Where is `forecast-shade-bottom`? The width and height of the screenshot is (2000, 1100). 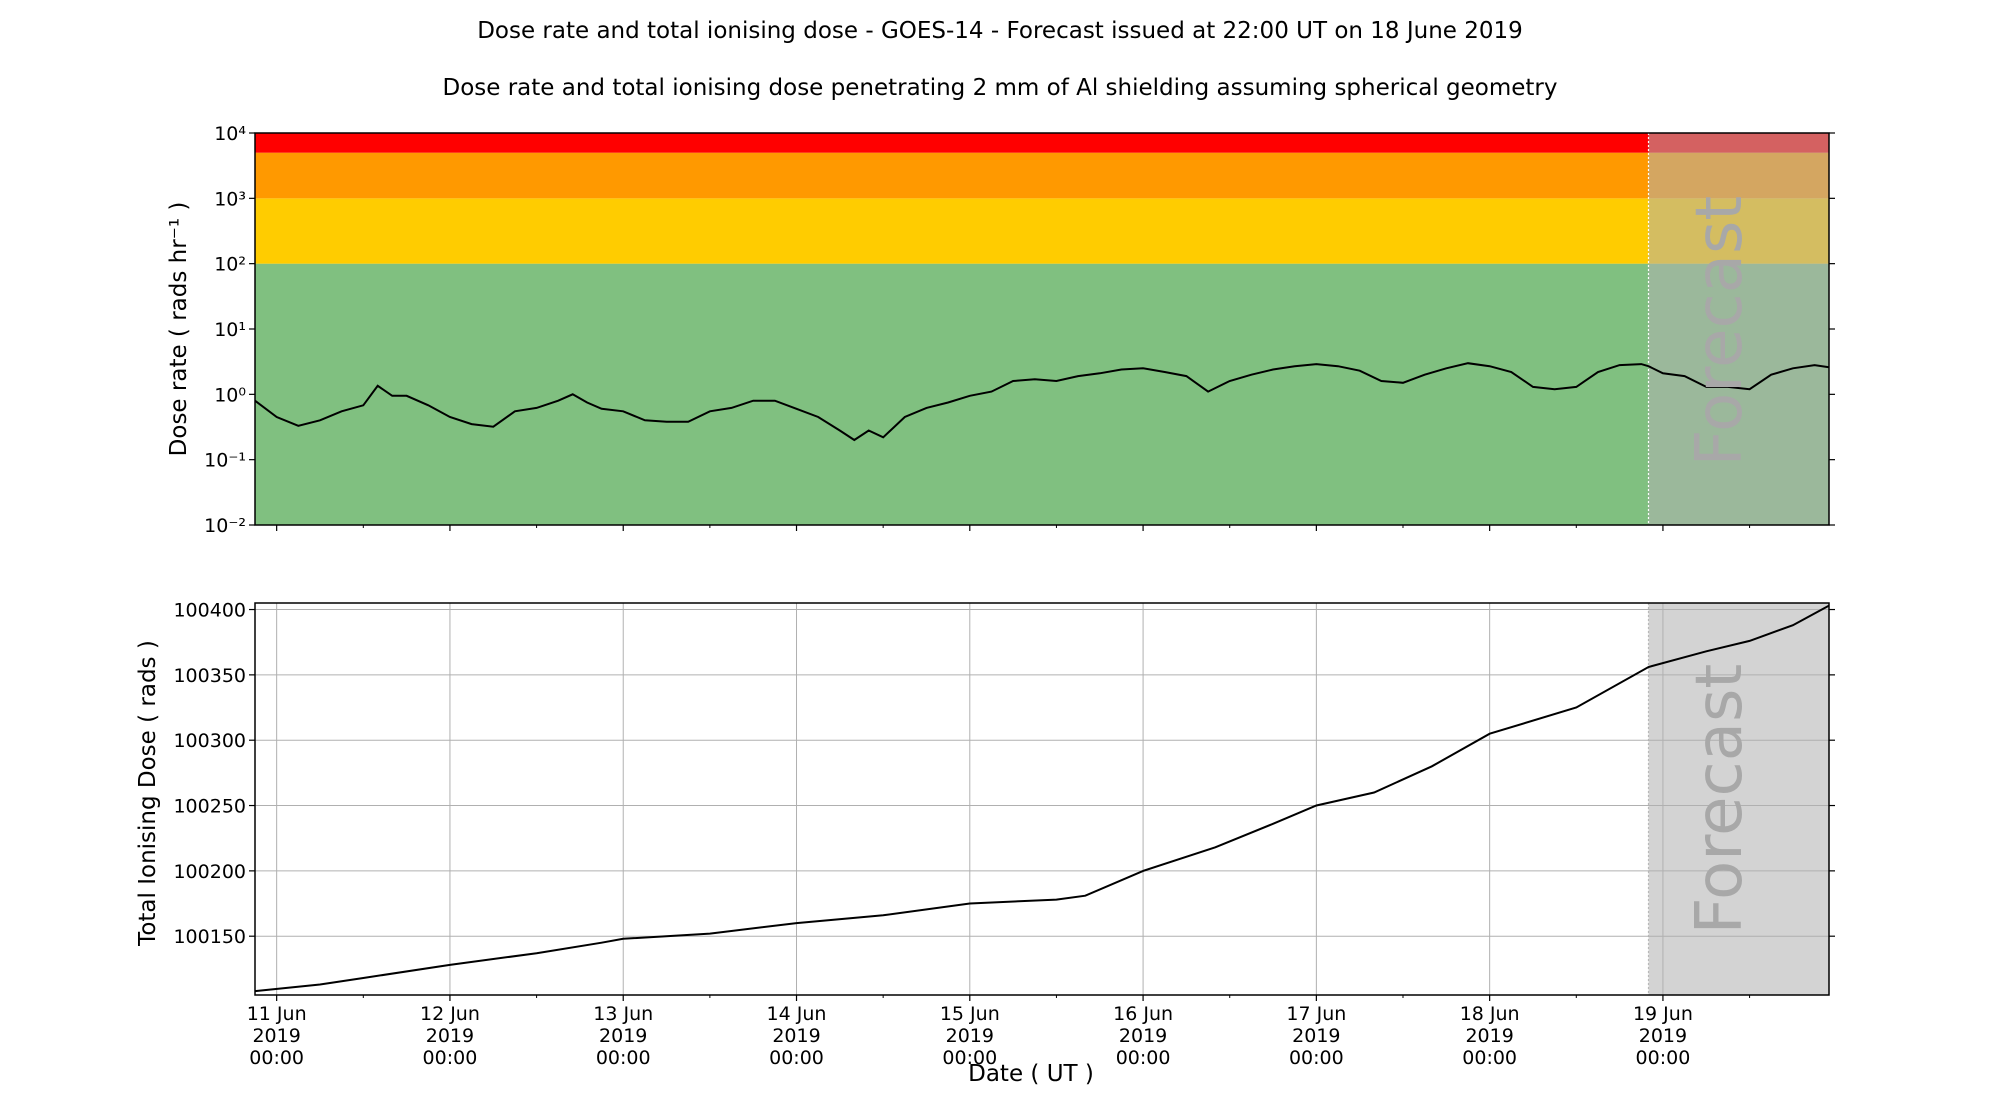 forecast-shade-bottom is located at coordinates (1738, 799).